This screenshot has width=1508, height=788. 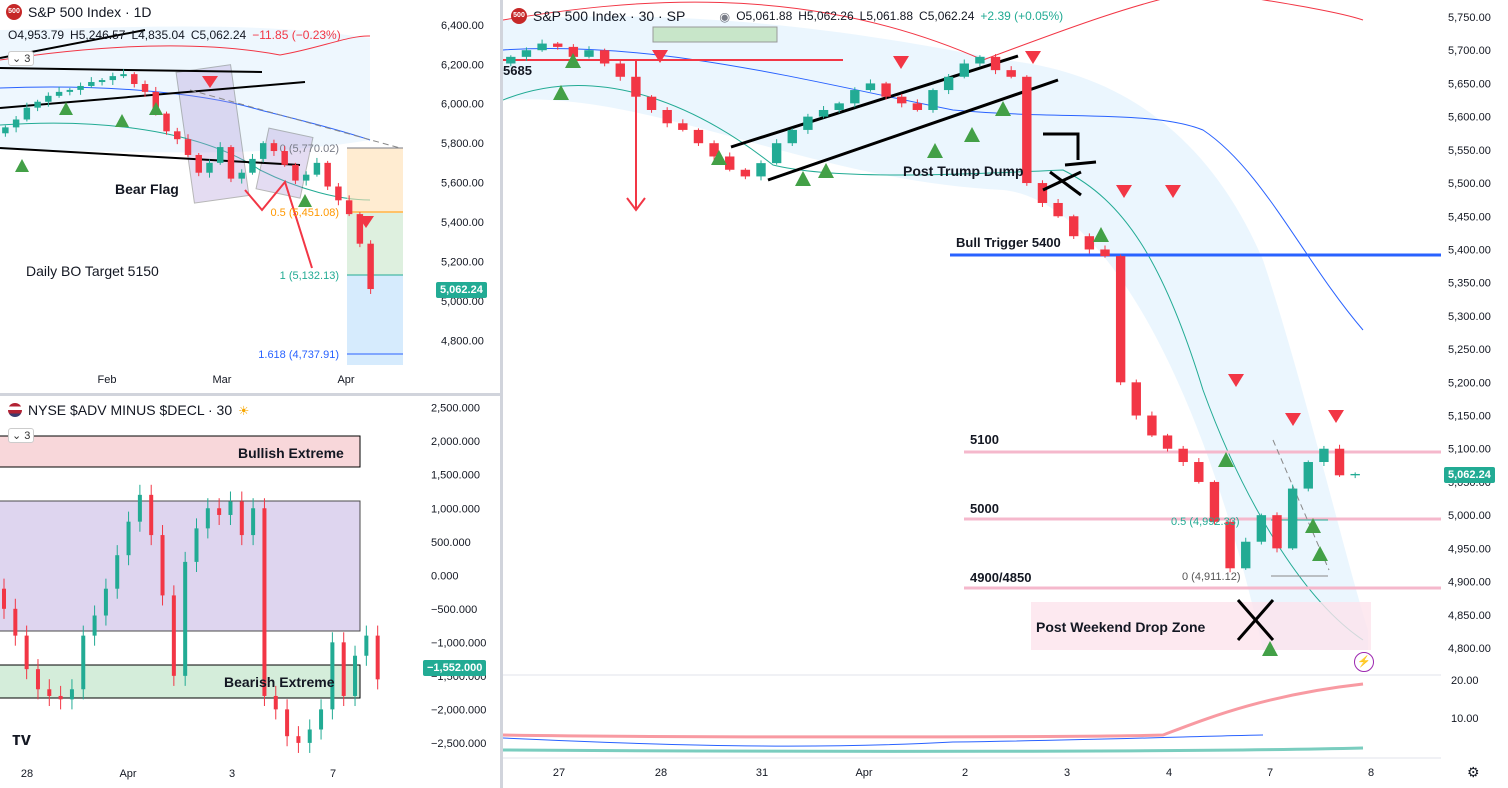 What do you see at coordinates (984, 439) in the screenshot?
I see `main-5100-label: 5100` at bounding box center [984, 439].